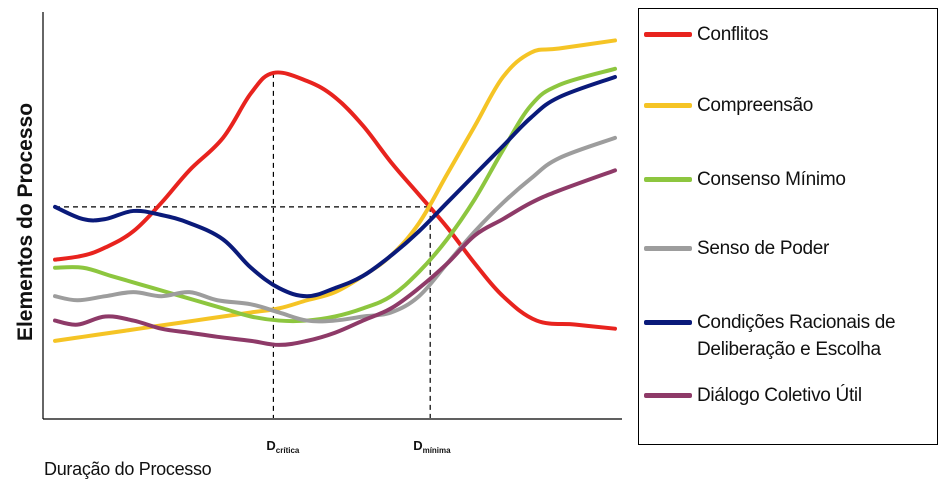  What do you see at coordinates (436, 450) in the screenshot?
I see `marker-sub: mínima` at bounding box center [436, 450].